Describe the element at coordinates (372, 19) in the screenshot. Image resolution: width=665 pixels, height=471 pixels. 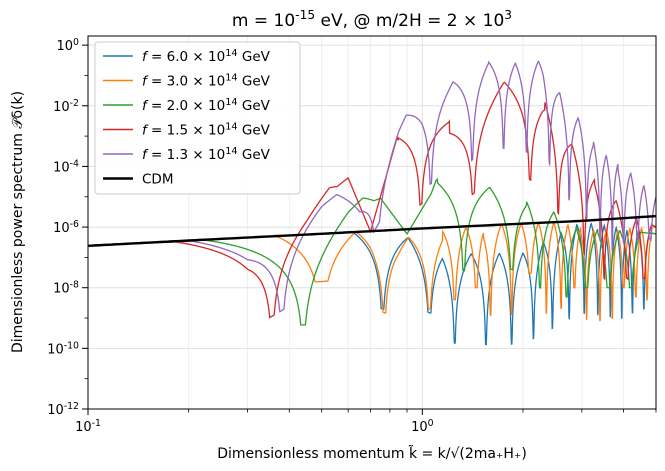
I see `chart-title: m = 10-15 eV, @ m/2H = 2 × 103` at that location.